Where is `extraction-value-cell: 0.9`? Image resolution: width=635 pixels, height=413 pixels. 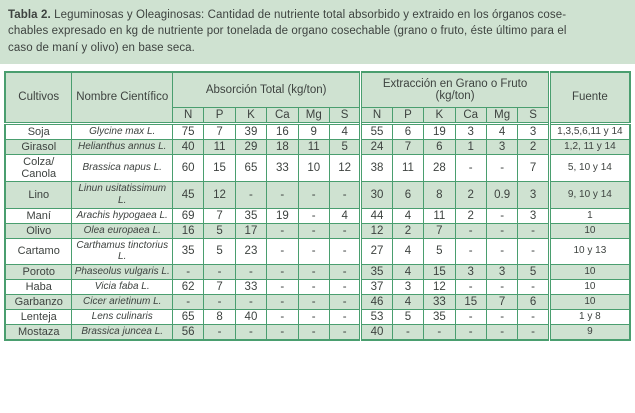
extraction-value-cell: 0.9 is located at coordinates (502, 194).